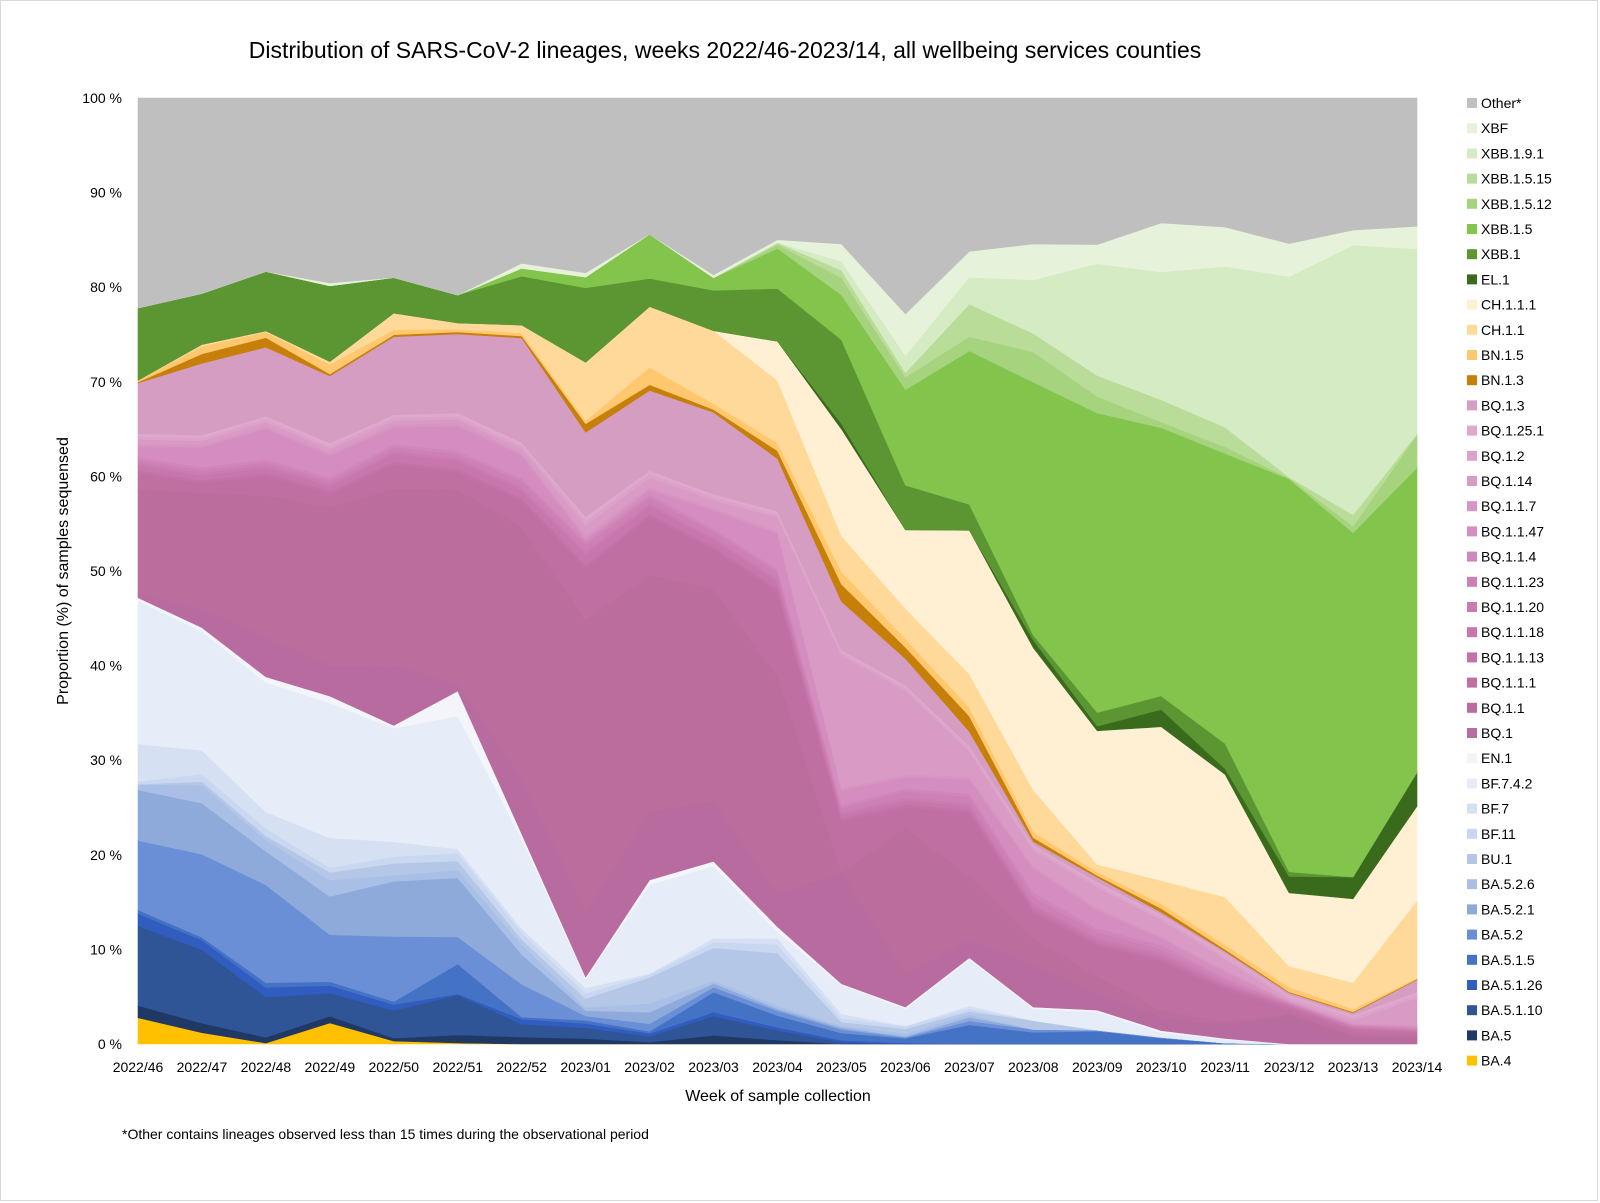 The width and height of the screenshot is (1600, 1203). I want to click on legend-label-xbb-1-5-12: XBB.1.5.12, so click(1516, 204).